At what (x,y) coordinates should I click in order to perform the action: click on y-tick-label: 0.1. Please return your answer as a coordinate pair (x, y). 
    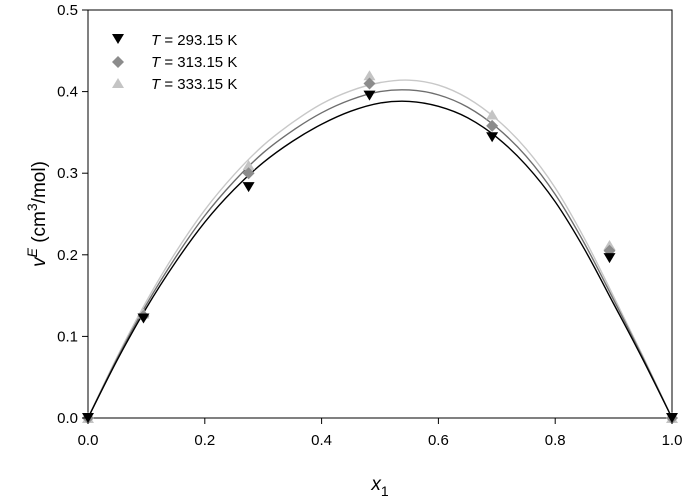
    Looking at the image, I should click on (67, 336).